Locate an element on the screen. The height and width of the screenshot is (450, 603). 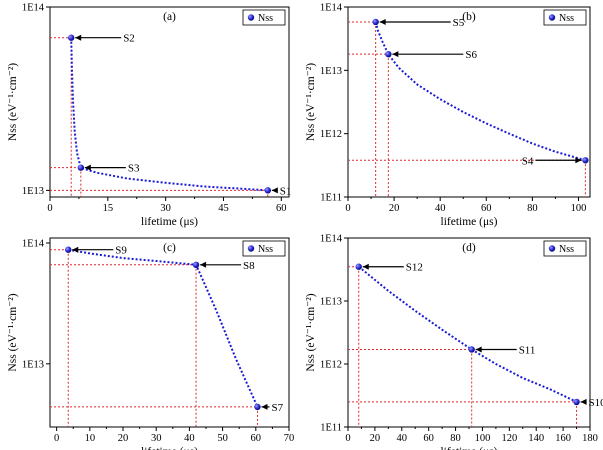
x-tick-label: 50 is located at coordinates (222, 438).